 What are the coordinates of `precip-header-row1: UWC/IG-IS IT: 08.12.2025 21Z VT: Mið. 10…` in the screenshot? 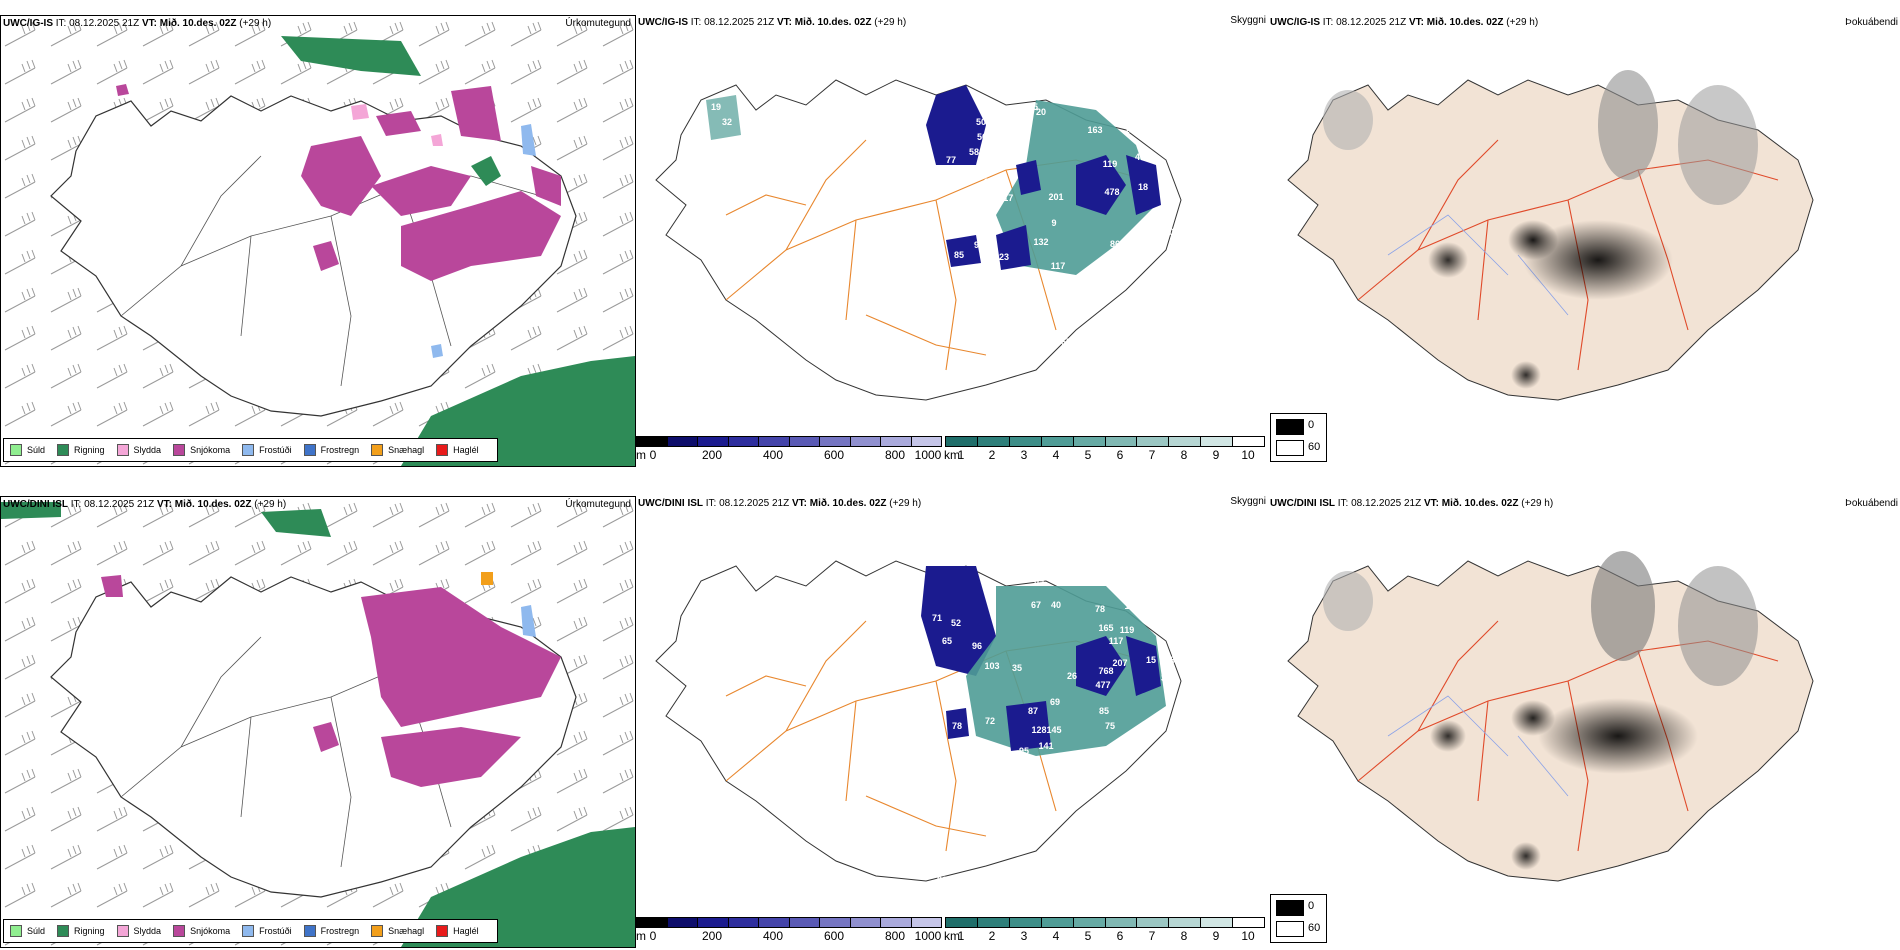 It's located at (137, 23).